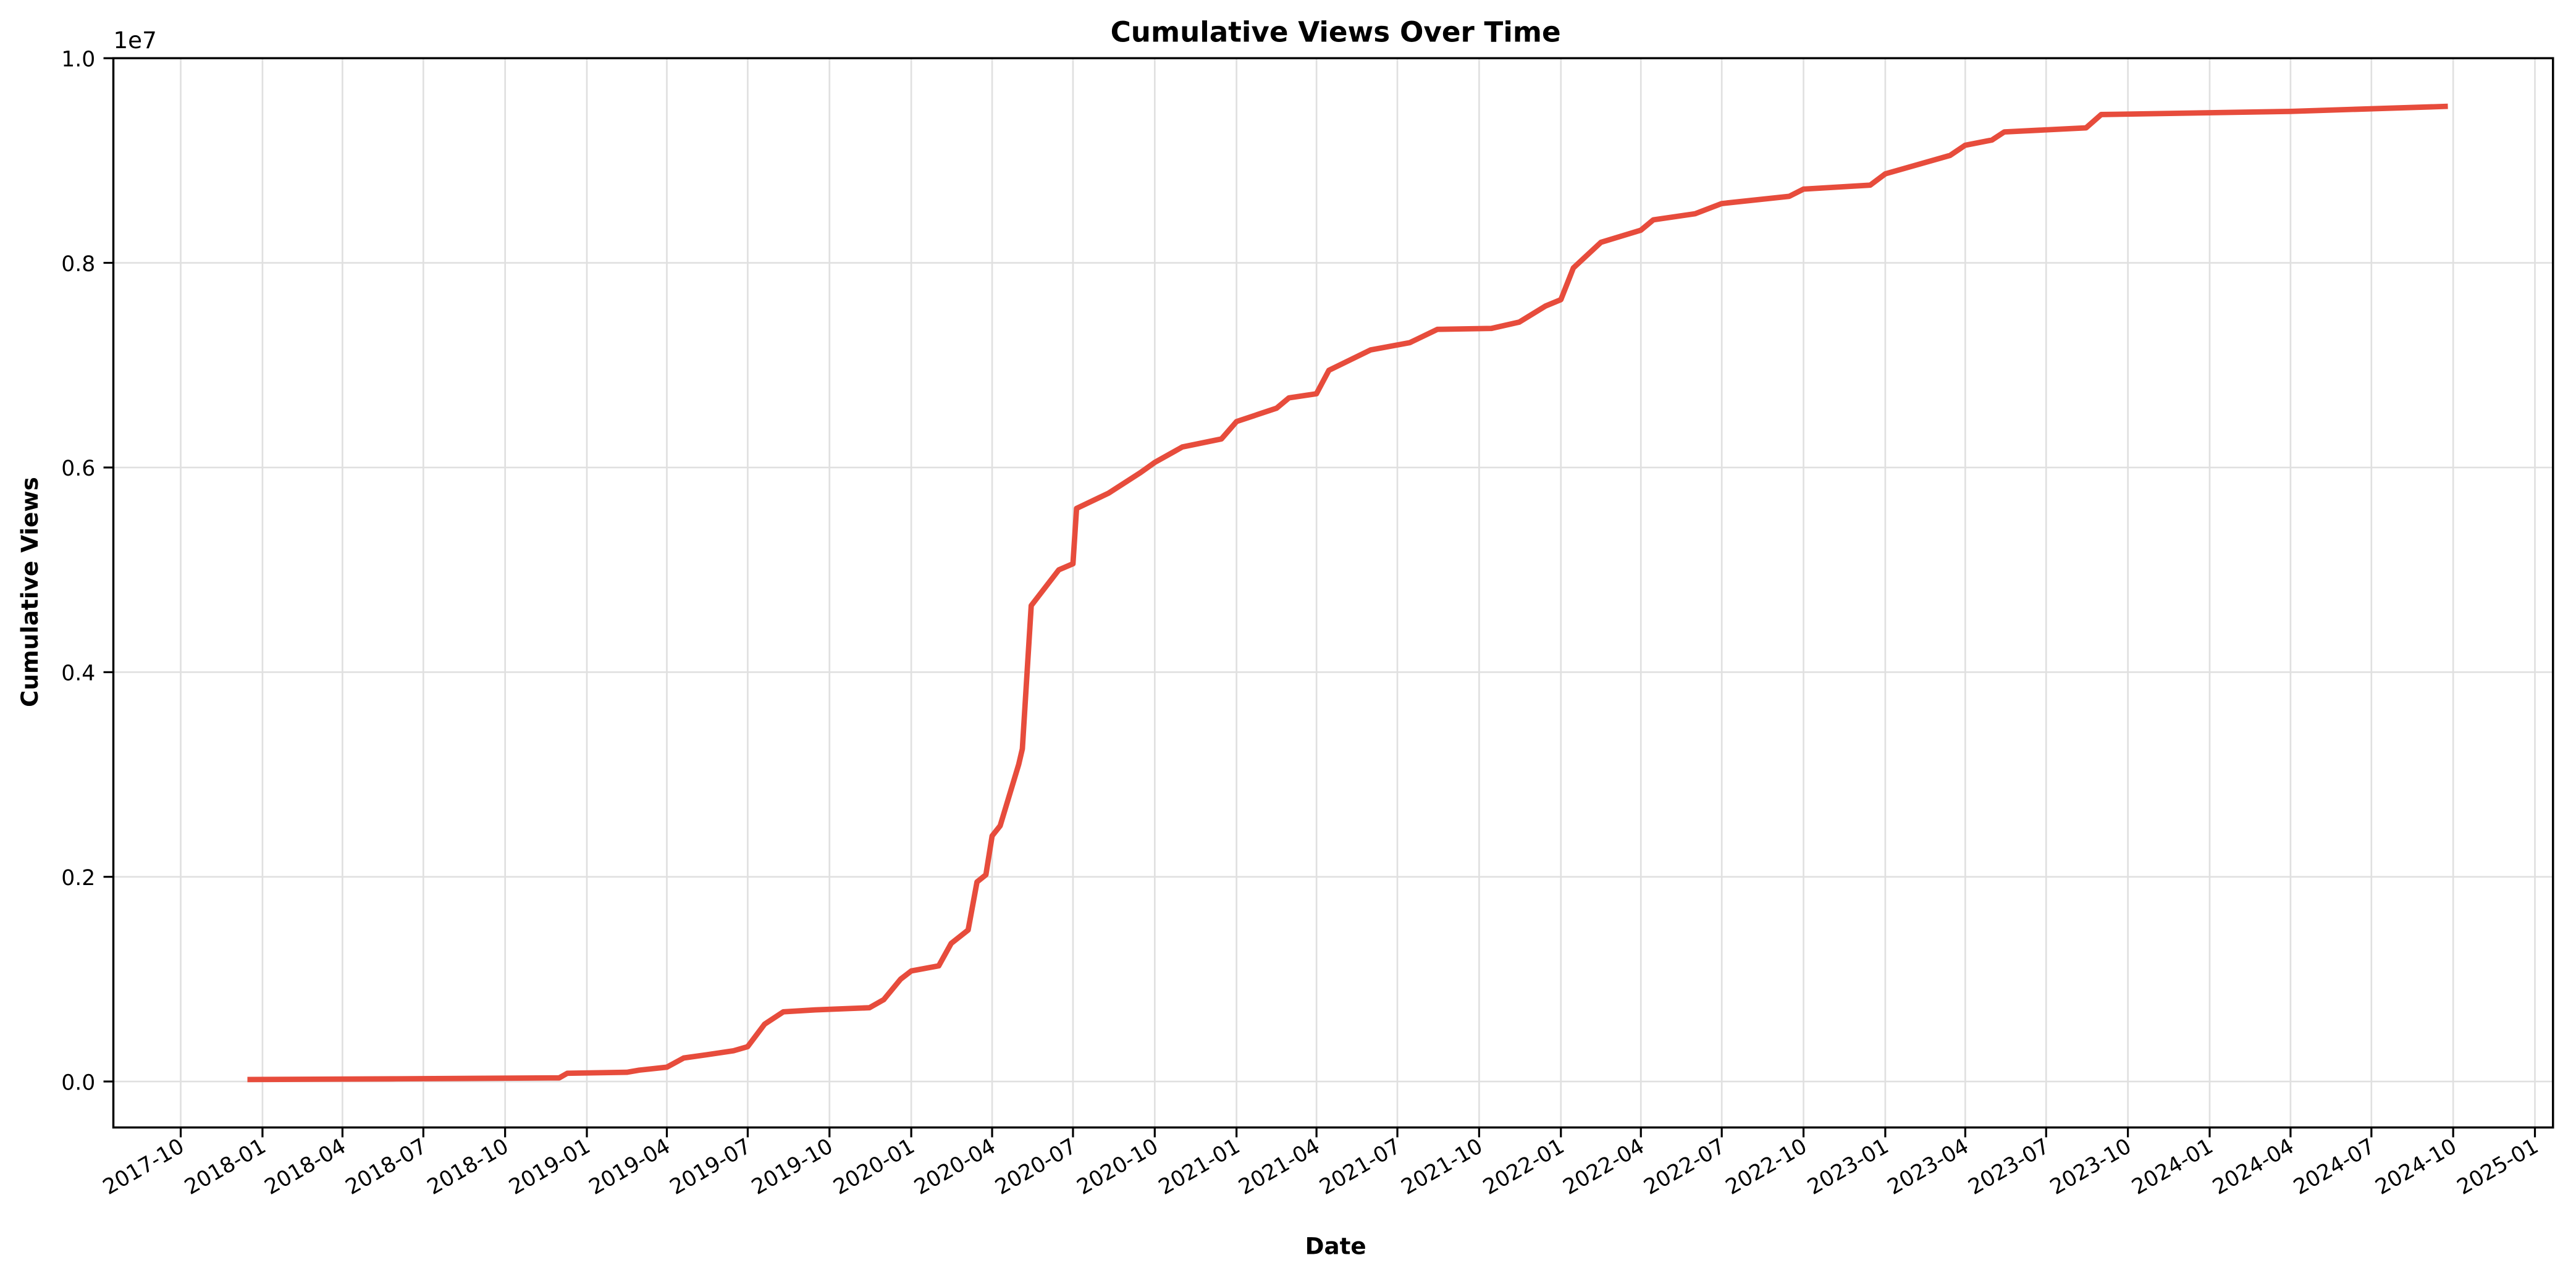  I want to click on x-tick-label: 2023-01, so click(1848, 1167).